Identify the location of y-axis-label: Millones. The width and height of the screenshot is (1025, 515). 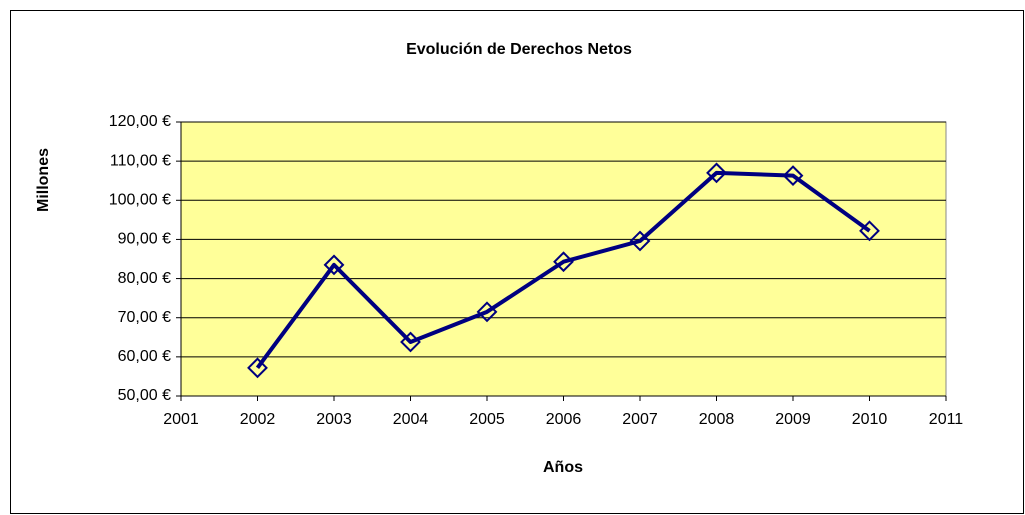
(43, 180).